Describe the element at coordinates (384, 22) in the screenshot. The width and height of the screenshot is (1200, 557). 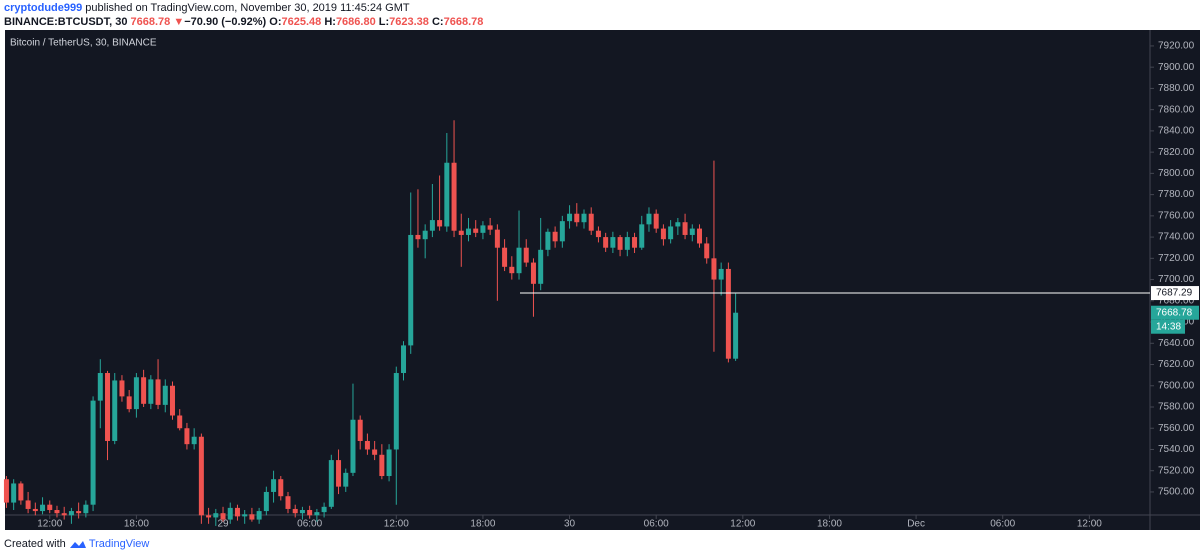
I see `l-label: L:` at that location.